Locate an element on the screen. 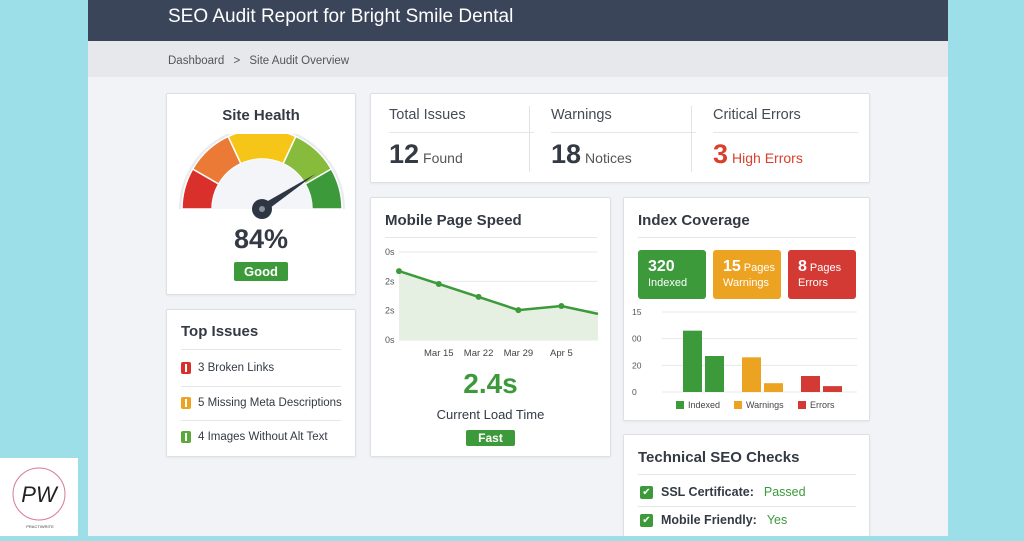  issue-item: 4 Images Without Alt Text is located at coordinates (254, 437).